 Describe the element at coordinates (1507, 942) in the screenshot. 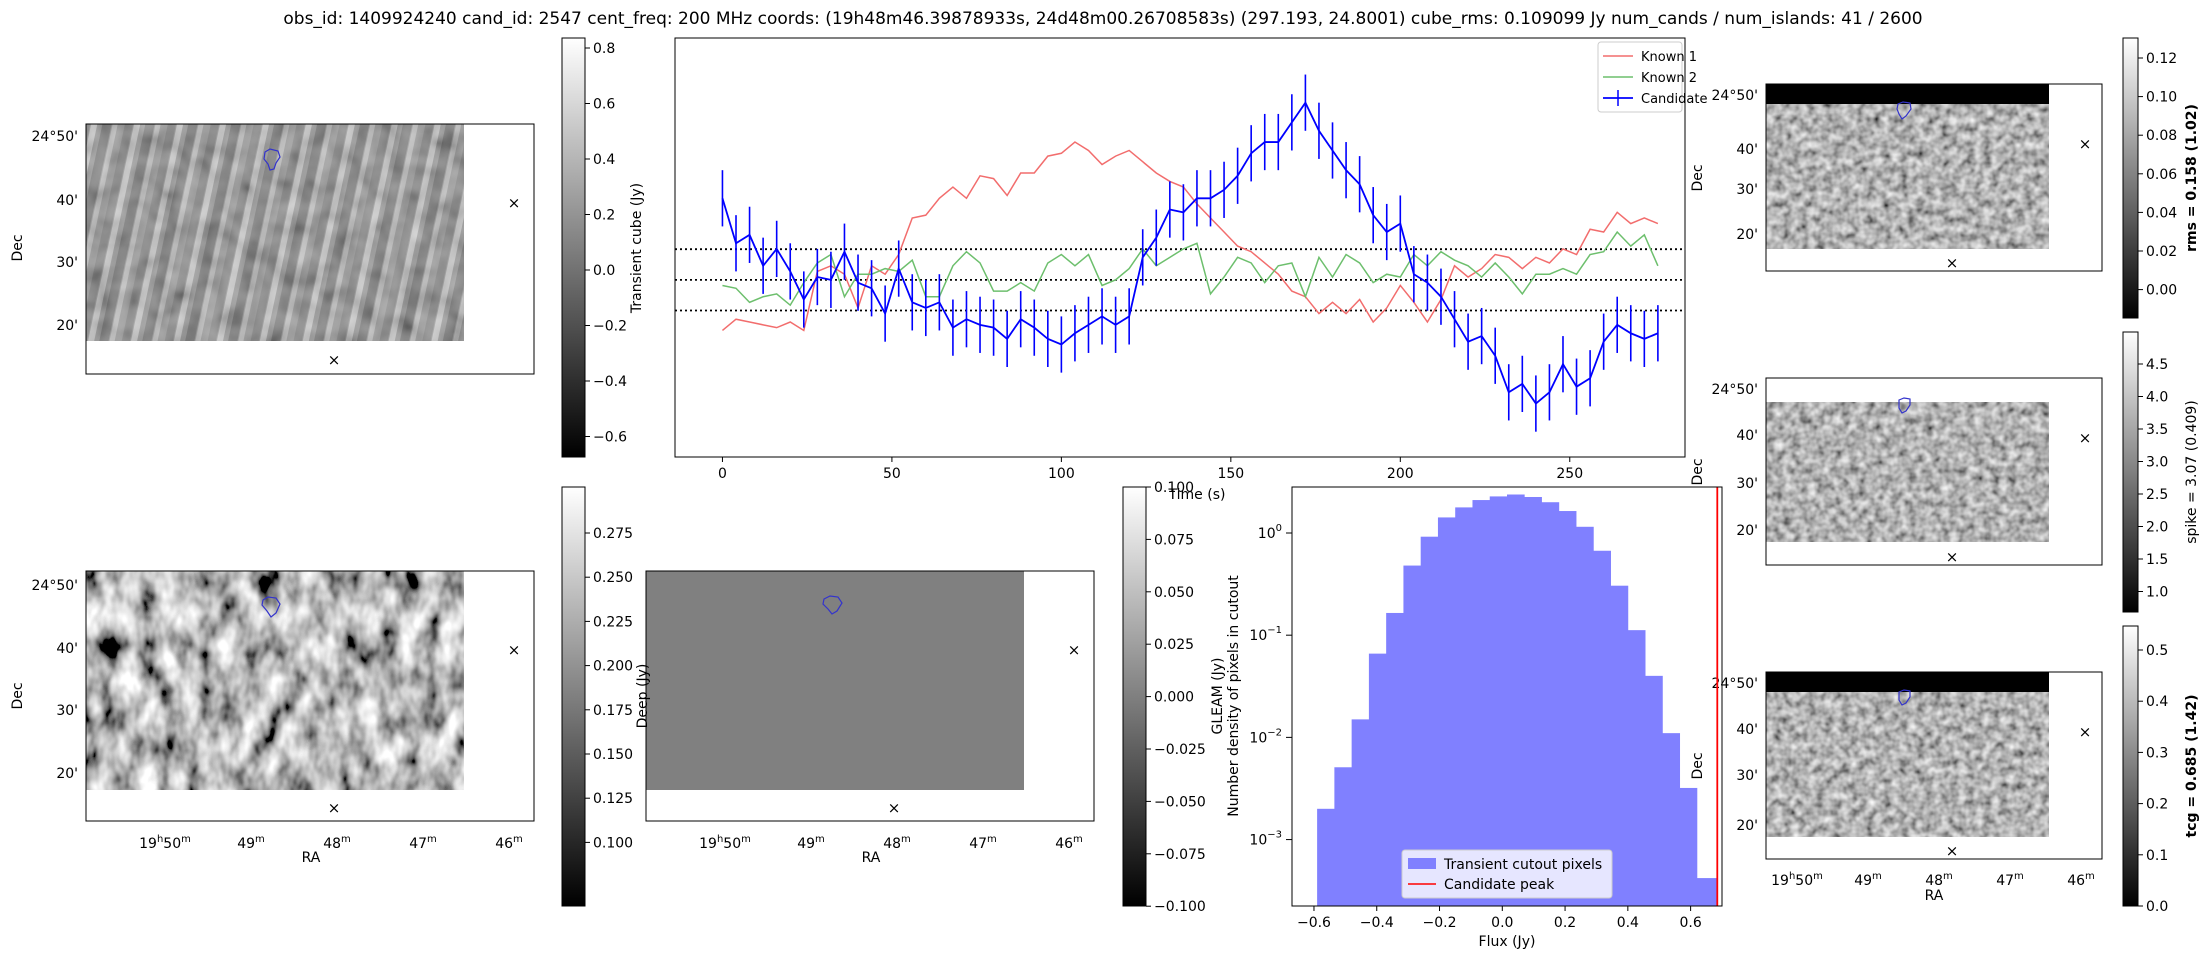

I see `histogram-xlabel: Flux (Jy)` at that location.